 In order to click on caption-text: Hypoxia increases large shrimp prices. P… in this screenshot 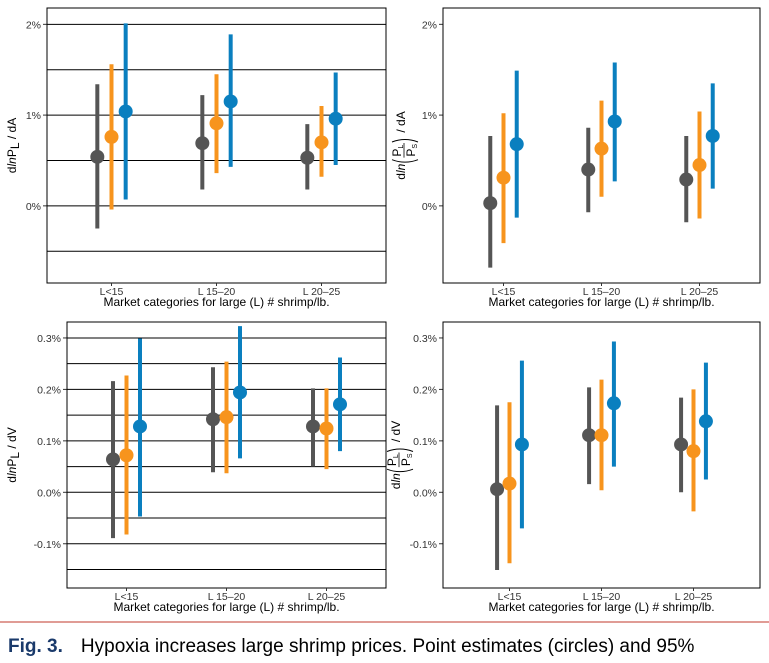, I will do `click(388, 646)`.